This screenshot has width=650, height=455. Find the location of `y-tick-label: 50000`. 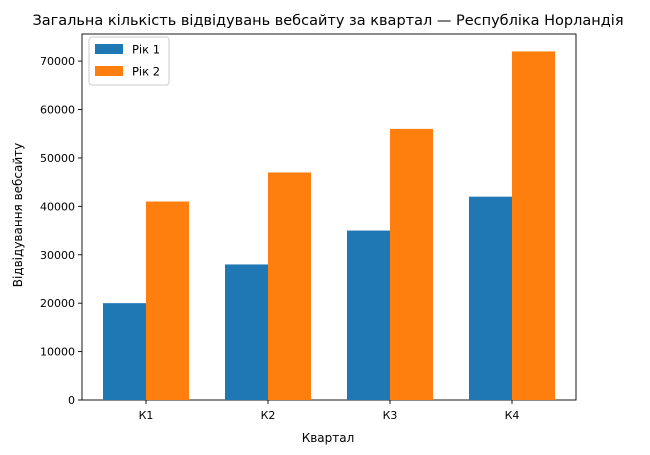

y-tick-label: 50000 is located at coordinates (57, 158).